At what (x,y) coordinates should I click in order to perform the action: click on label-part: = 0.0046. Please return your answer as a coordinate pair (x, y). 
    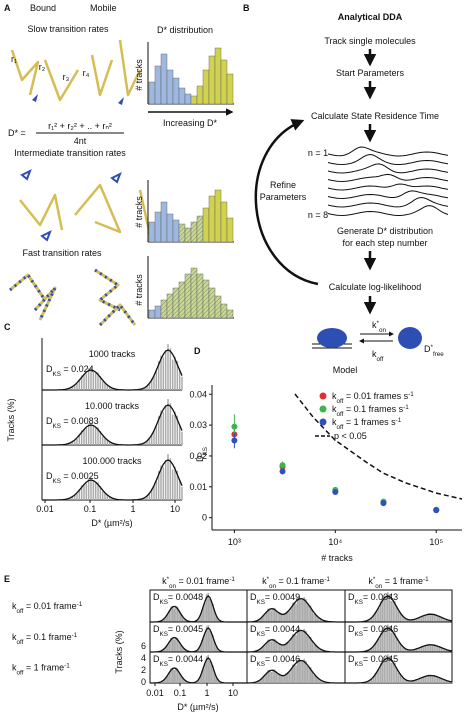
    Looking at the image, I should click on (282, 659).